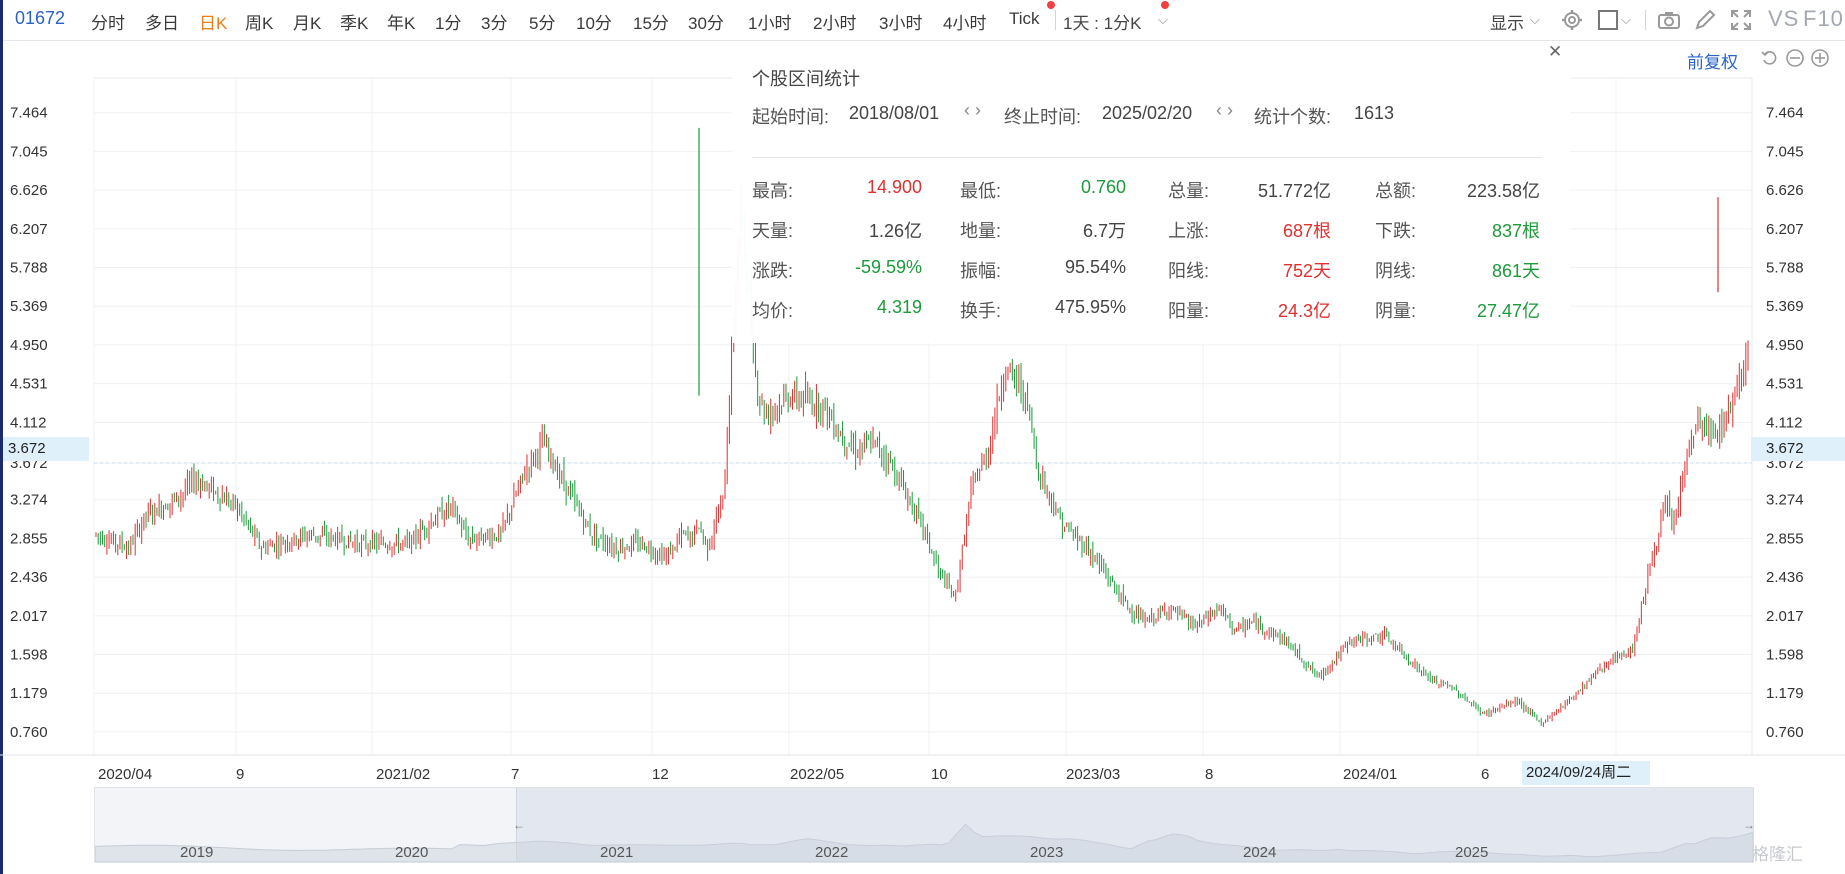 Image resolution: width=1845 pixels, height=874 pixels. I want to click on x-tick-label: 10, so click(939, 774).